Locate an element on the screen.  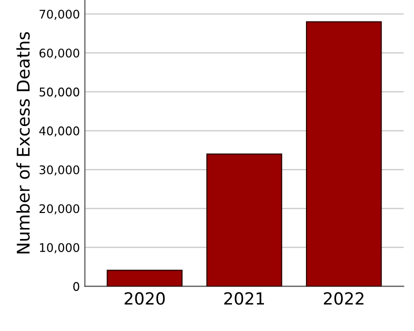
y-tick-label: 50,000 is located at coordinates (60, 93).